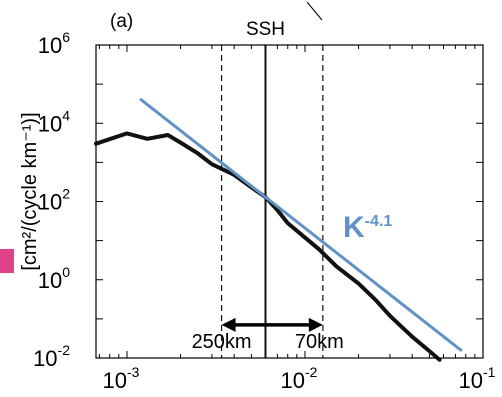  What do you see at coordinates (54, 121) in the screenshot?
I see `y-tick-label: 10⁴` at bounding box center [54, 121].